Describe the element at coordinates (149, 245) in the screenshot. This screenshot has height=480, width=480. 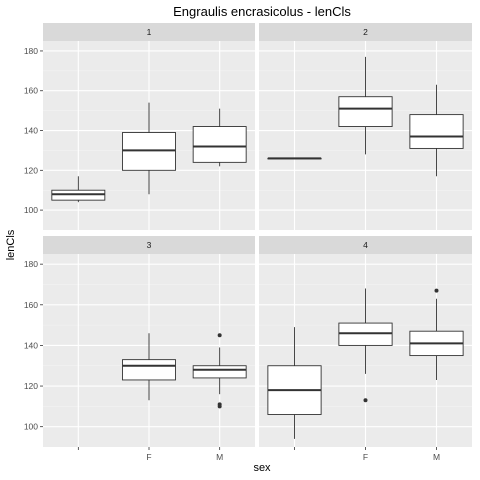
I see `facet-strip-label: 3` at that location.